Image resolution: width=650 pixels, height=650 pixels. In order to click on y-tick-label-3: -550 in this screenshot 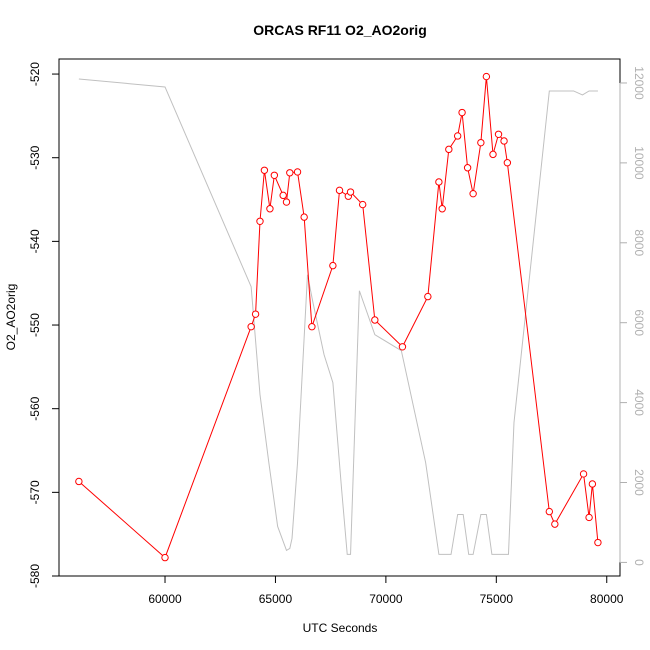, I will do `click(35, 325)`.